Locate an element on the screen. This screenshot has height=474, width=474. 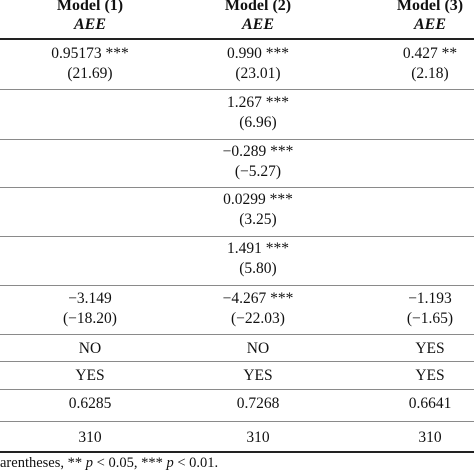
header-dependent-1: AEE is located at coordinates (89, 24).